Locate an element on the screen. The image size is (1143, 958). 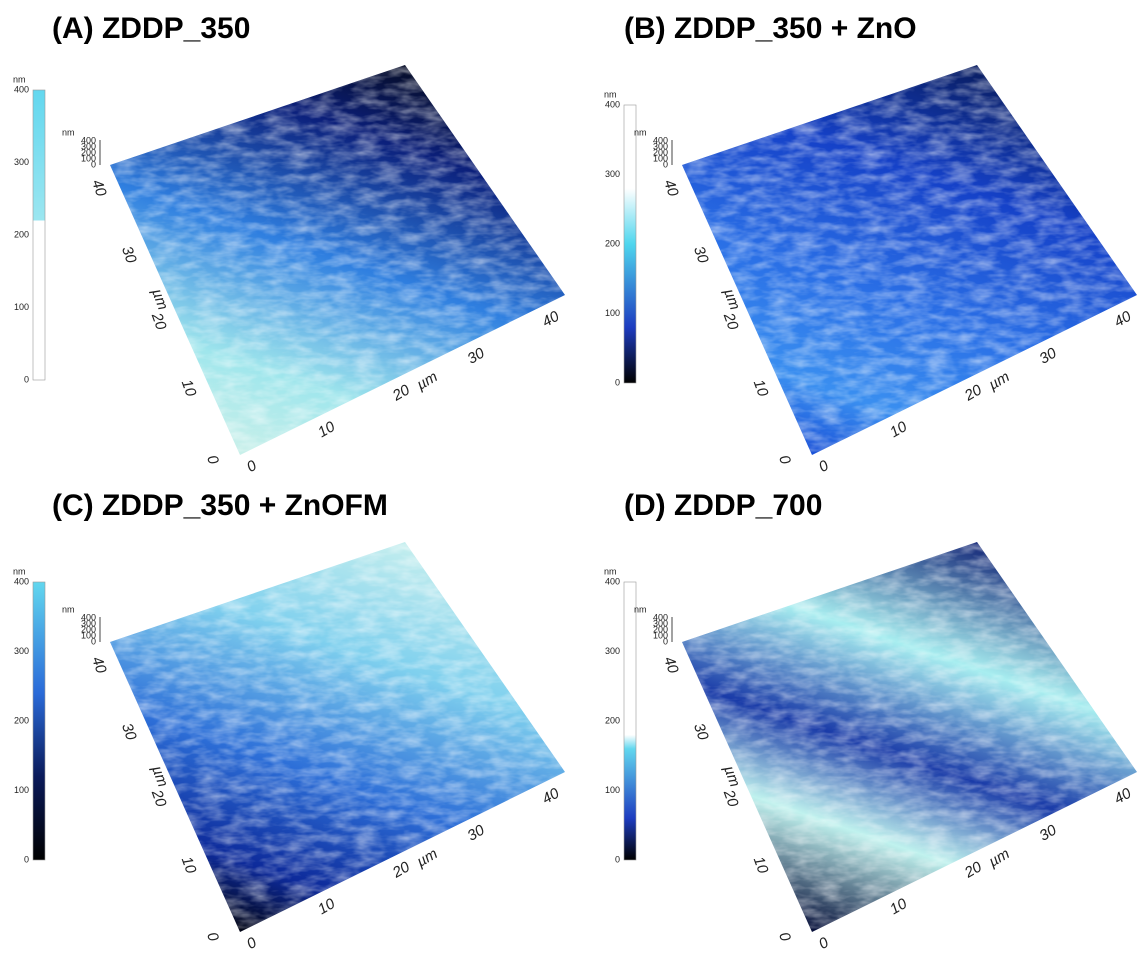
panel-title: (B) ZDDP_350 + ZnO is located at coordinates (770, 28).